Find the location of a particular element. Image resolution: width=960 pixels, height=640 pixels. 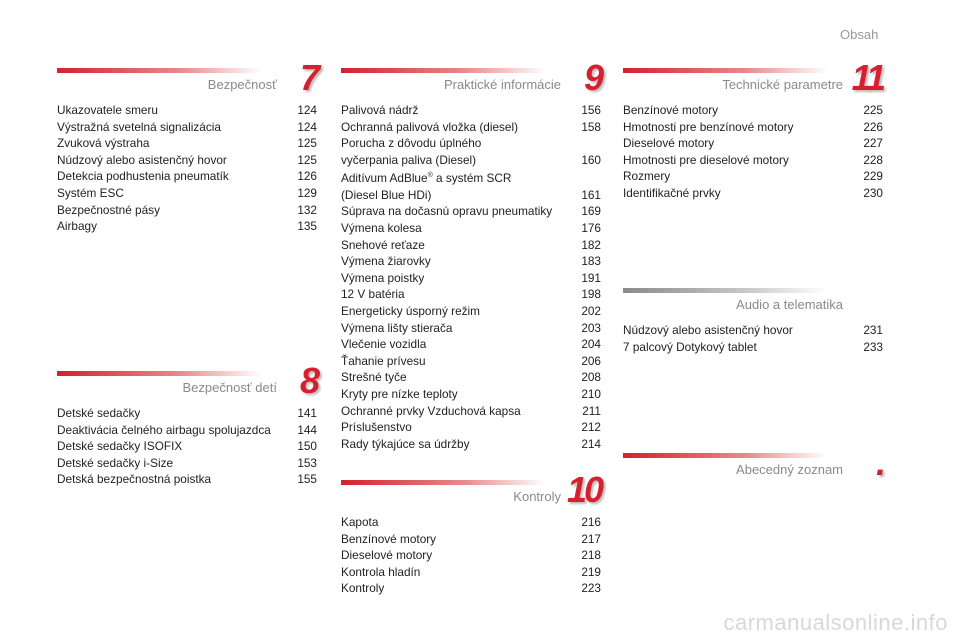

entry-label: Rady týkajúce sa údržby is located at coordinates (405, 443).